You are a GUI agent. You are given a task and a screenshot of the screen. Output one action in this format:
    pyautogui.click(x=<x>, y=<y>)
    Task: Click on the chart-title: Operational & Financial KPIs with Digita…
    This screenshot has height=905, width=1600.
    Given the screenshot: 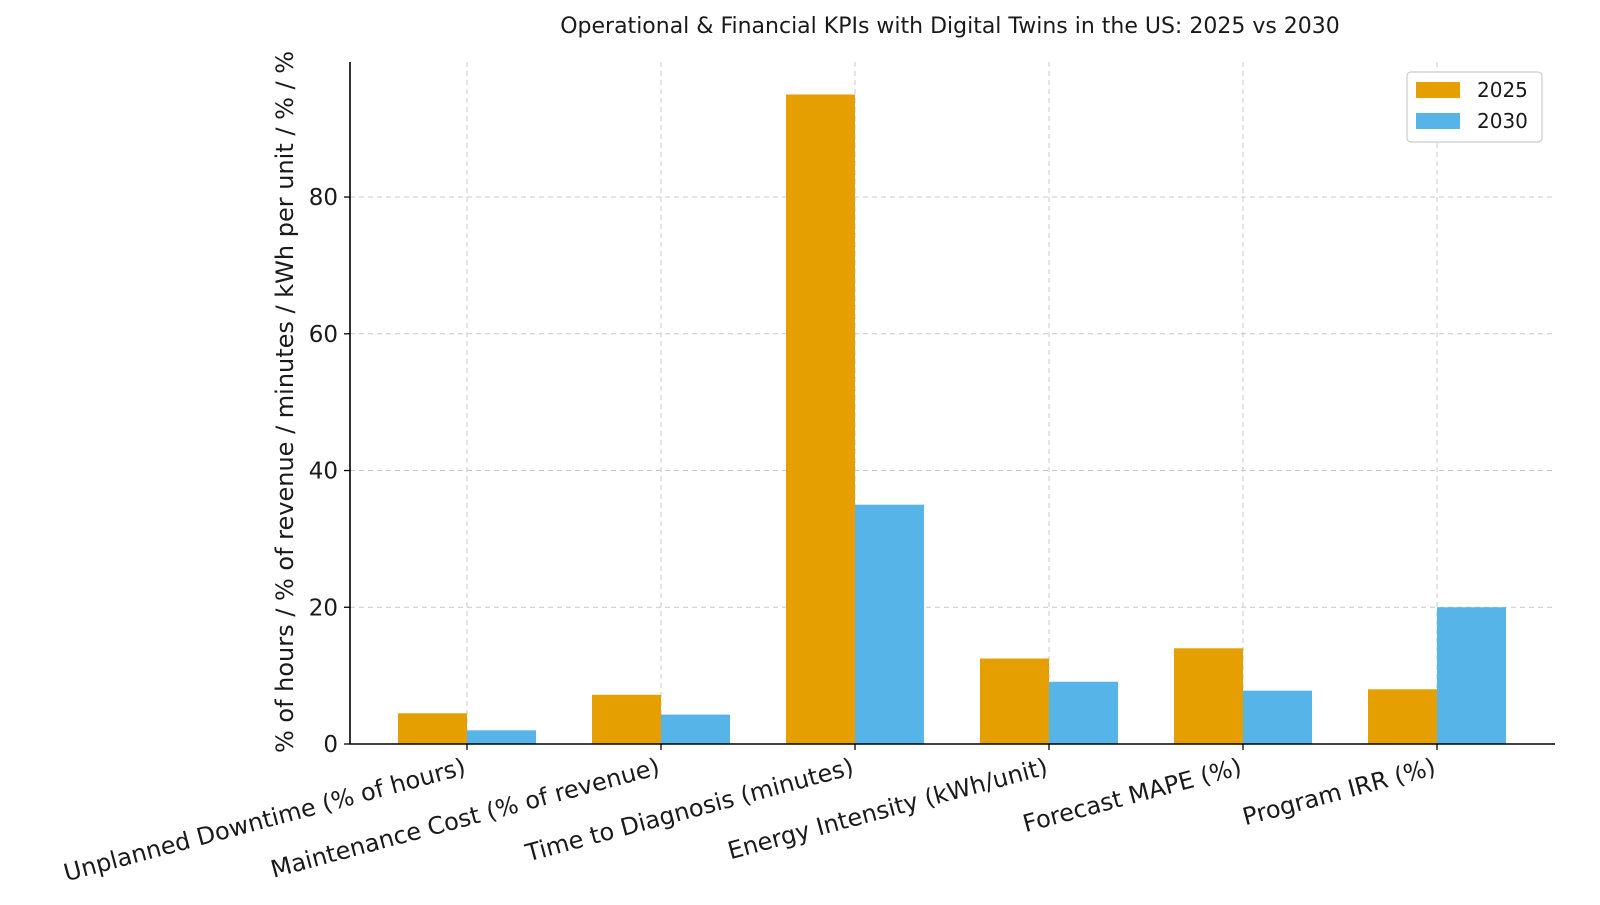 What is the action you would take?
    pyautogui.click(x=950, y=26)
    